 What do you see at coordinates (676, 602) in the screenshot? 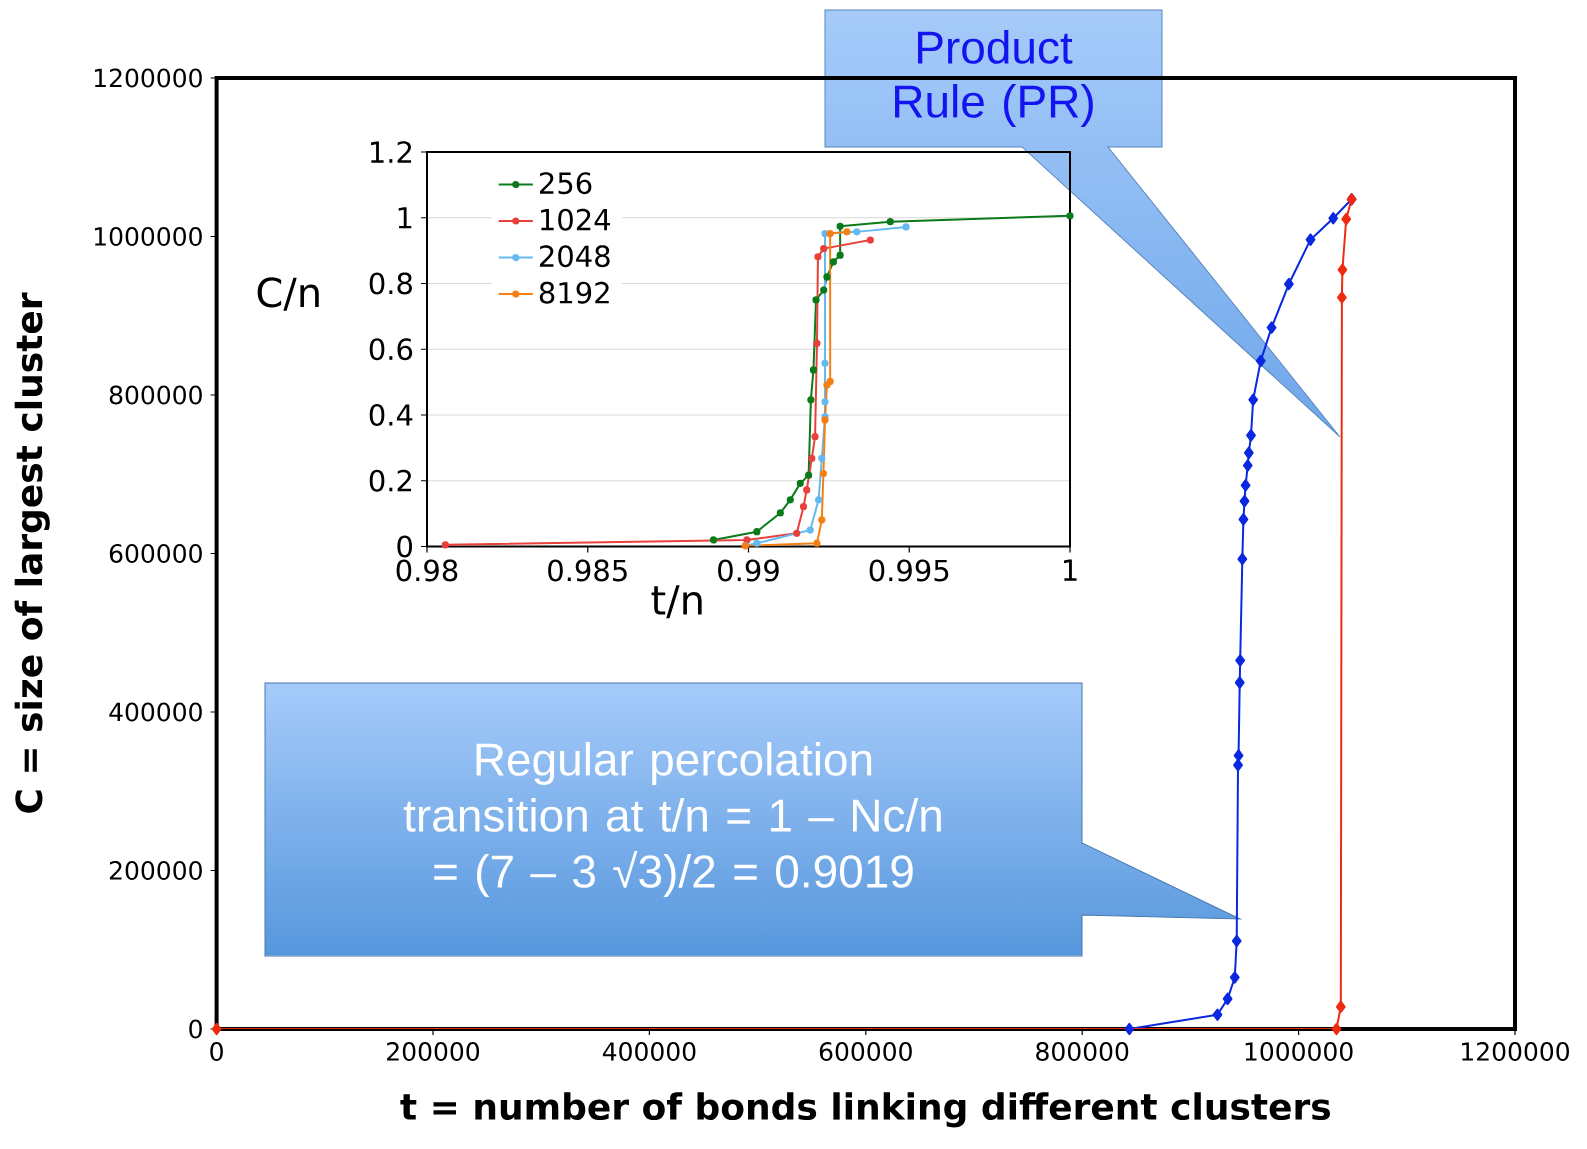
I see `x-axis-title: t/n` at bounding box center [676, 602].